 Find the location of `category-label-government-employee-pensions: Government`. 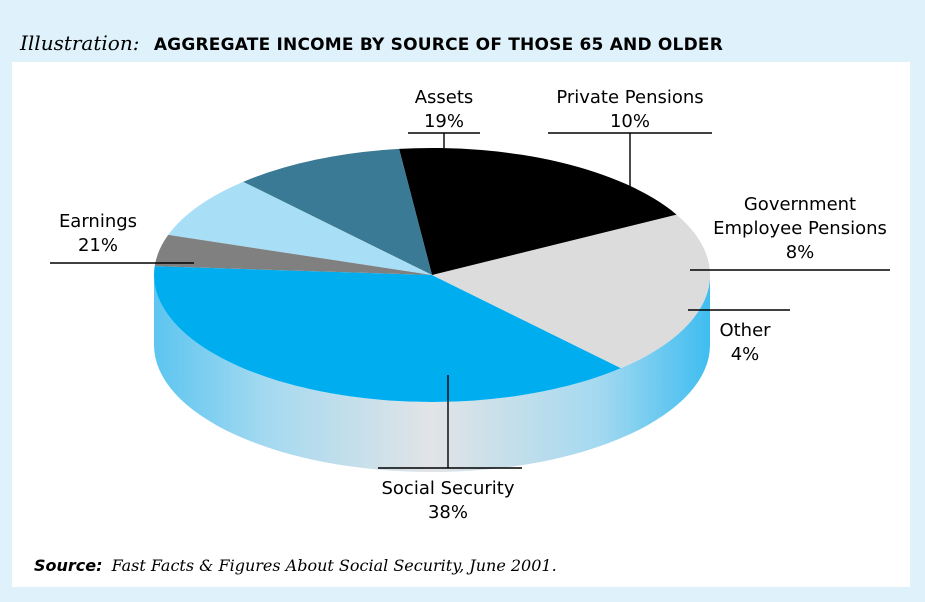

category-label-government-employee-pensions: Government is located at coordinates (800, 204).